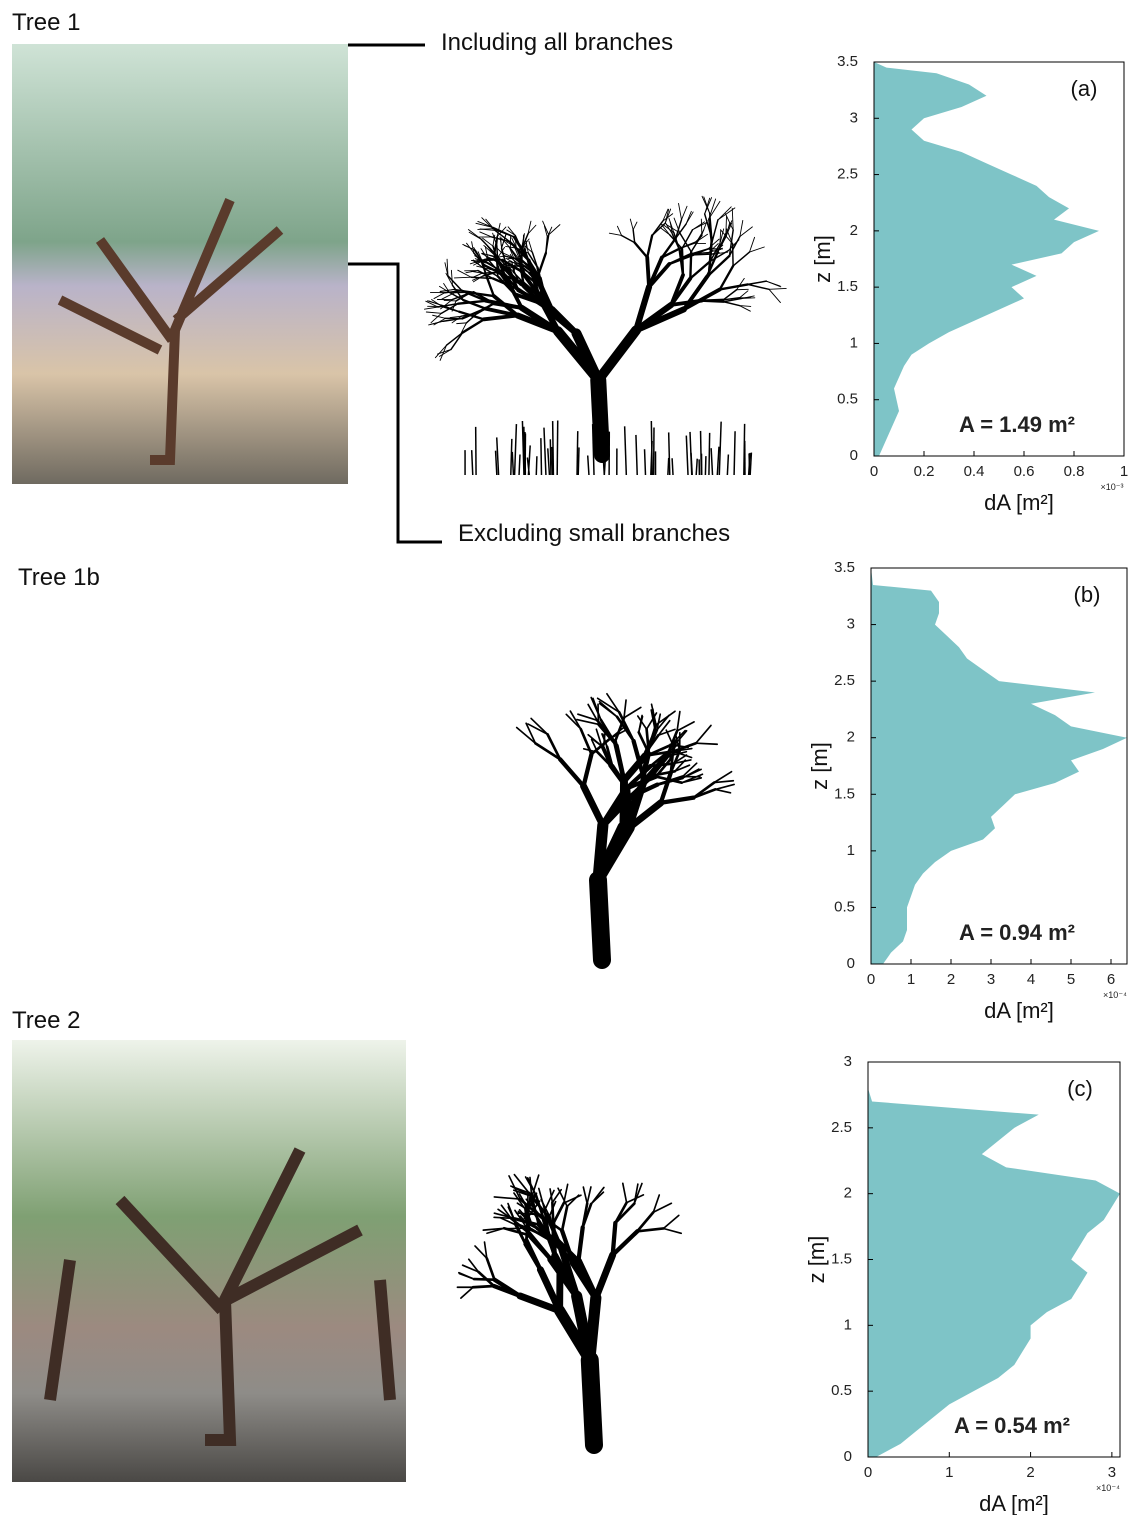 The width and height of the screenshot is (1136, 1520). What do you see at coordinates (1024, 471) in the screenshot?
I see `x-tick-label: 0.6` at bounding box center [1024, 471].